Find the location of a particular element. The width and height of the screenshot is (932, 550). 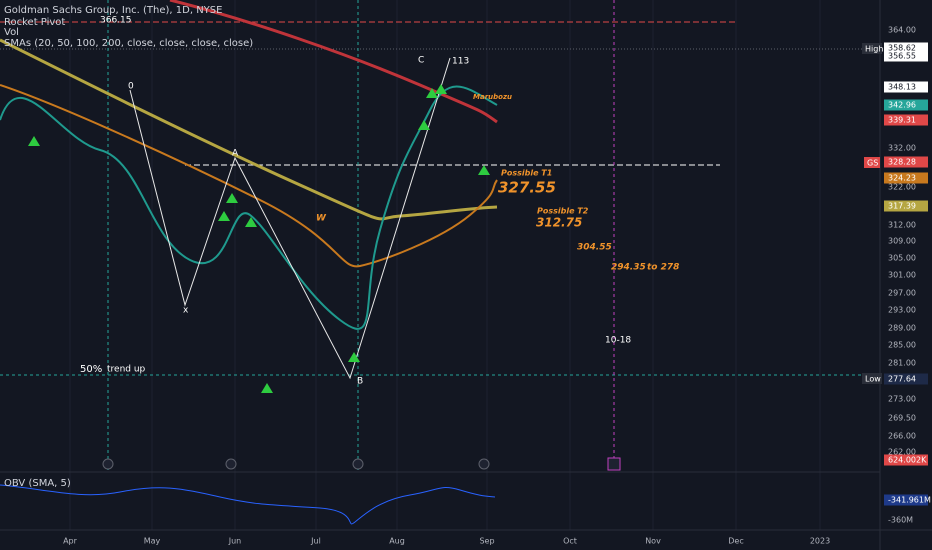

price-label: 262.00 is located at coordinates (902, 452).